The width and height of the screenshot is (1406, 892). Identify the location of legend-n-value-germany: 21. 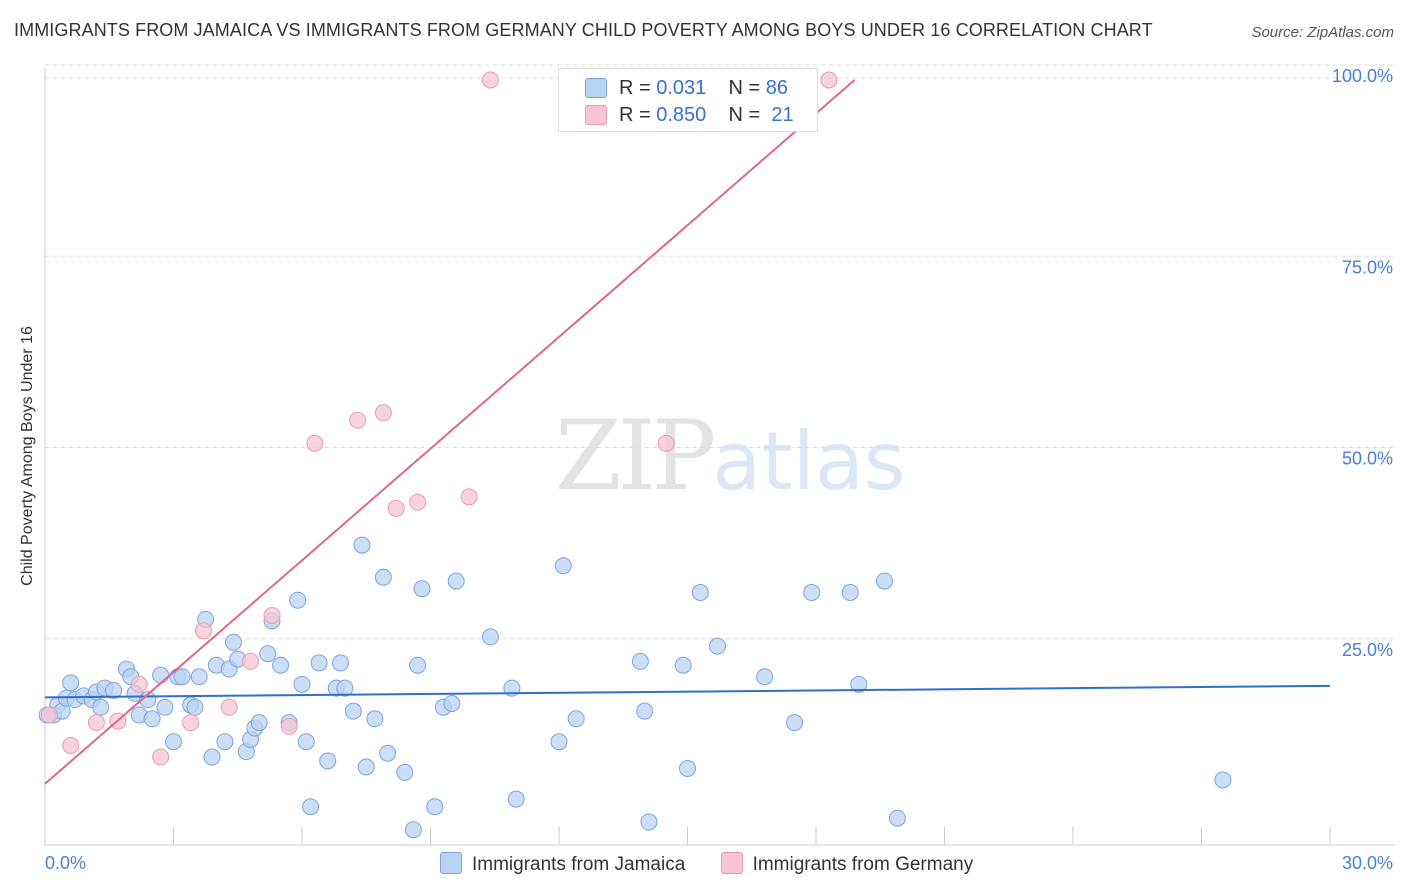
(782, 115).